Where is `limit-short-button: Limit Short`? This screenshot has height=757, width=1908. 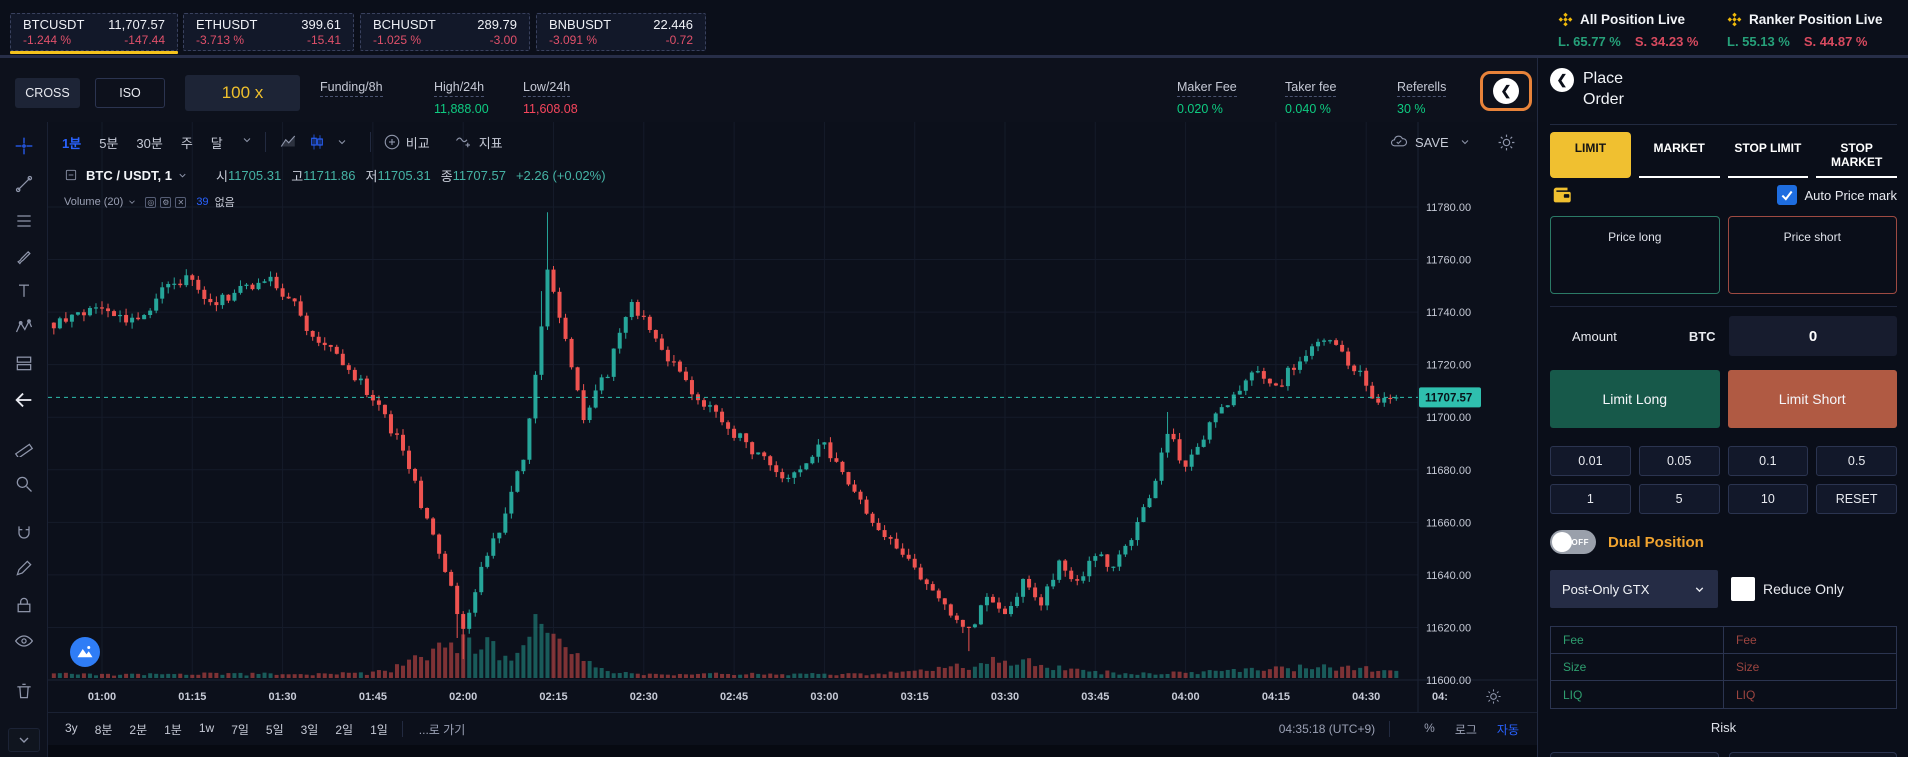 limit-short-button: Limit Short is located at coordinates (1812, 399).